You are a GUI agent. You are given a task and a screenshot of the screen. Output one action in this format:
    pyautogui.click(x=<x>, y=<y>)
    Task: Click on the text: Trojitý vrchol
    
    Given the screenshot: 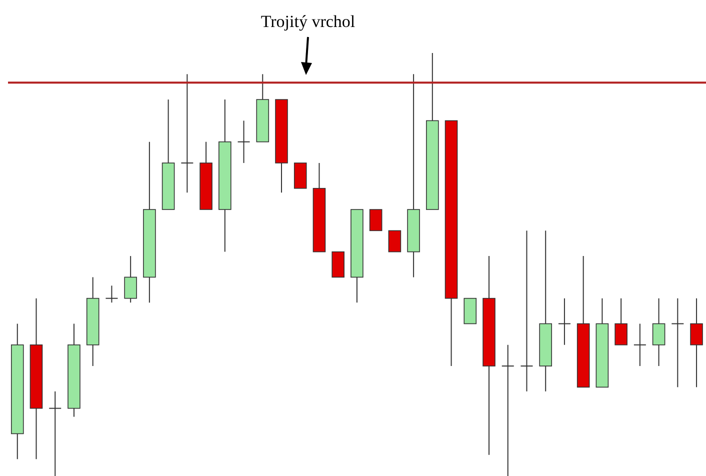 What is the action you would take?
    pyautogui.click(x=308, y=22)
    